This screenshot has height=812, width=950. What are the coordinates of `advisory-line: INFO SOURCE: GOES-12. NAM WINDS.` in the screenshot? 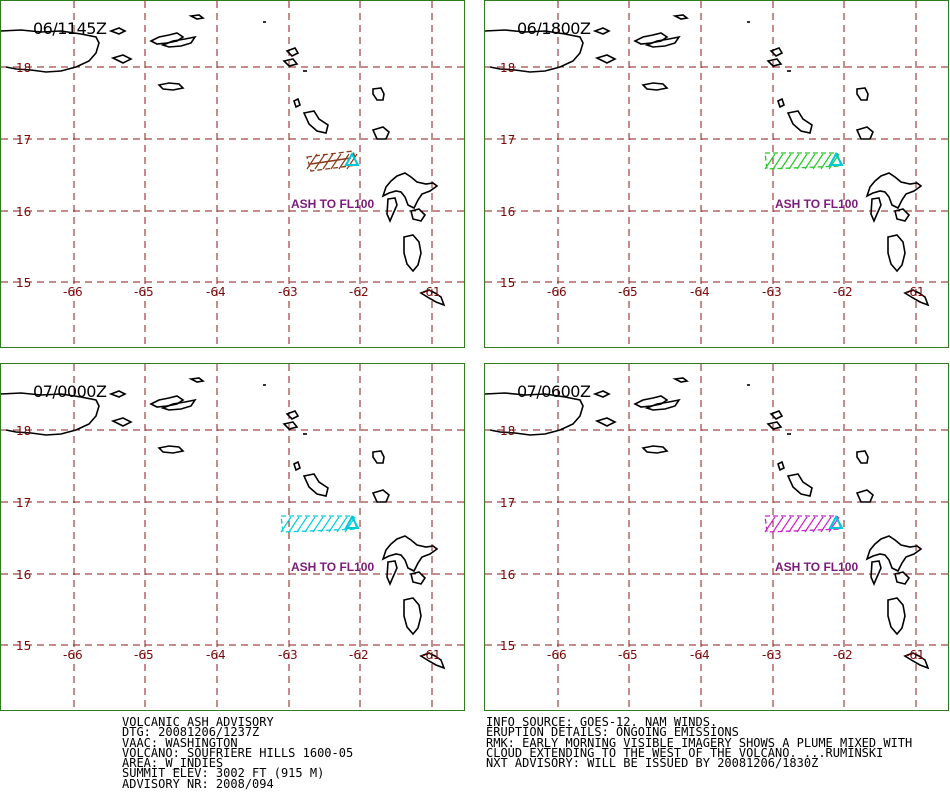 It's located at (602, 722).